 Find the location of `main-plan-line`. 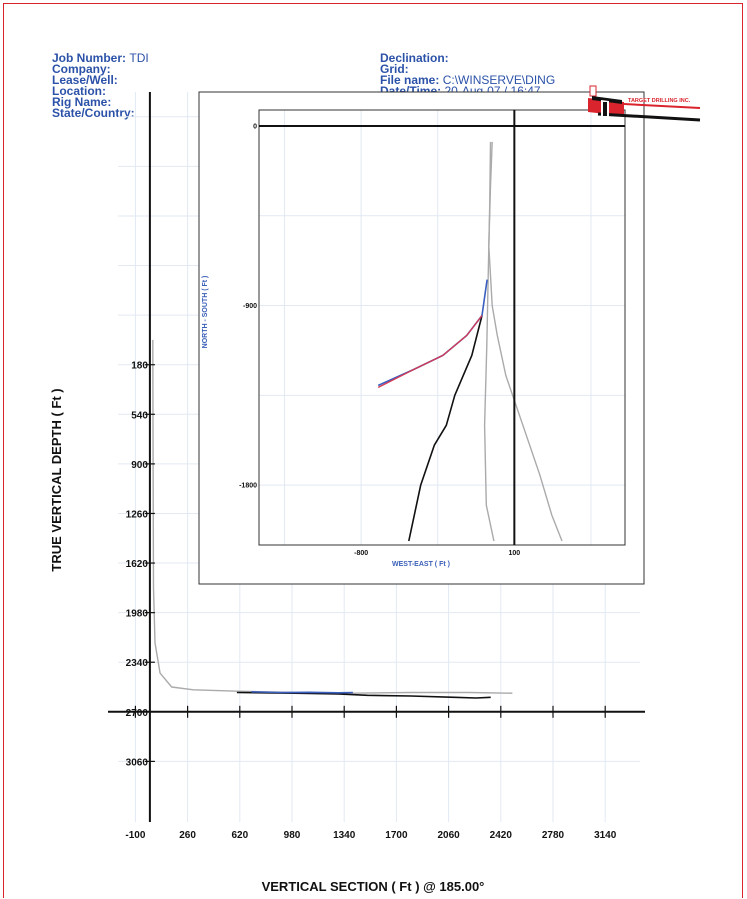

main-plan-line is located at coordinates (363, 695).